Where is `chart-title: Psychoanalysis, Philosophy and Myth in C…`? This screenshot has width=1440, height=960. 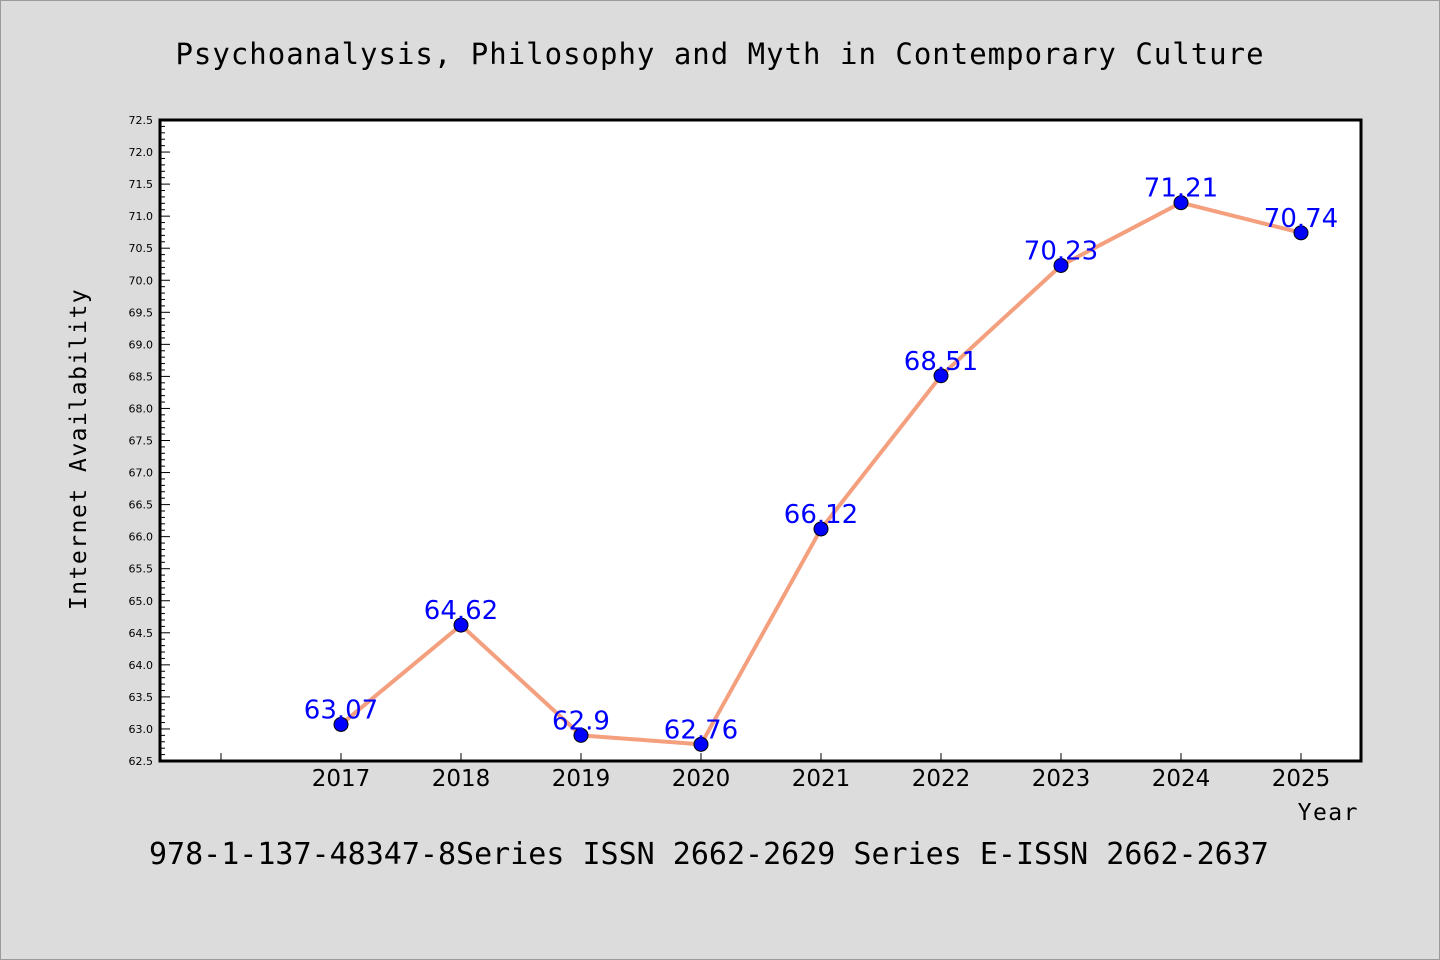
chart-title: Psychoanalysis, Philosophy and Myth in C… is located at coordinates (719, 54).